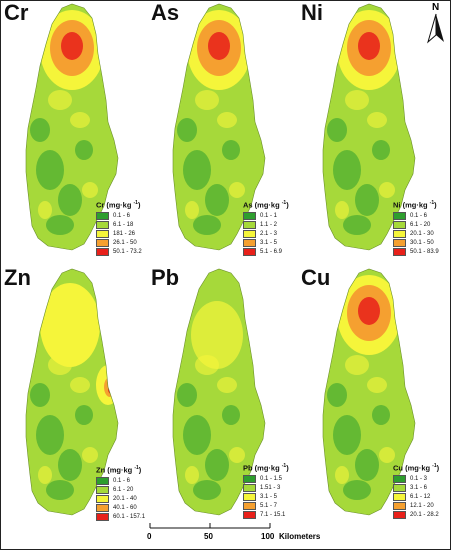 This screenshot has height=550, width=451. What do you see at coordinates (124, 234) in the screenshot?
I see `legend-range-label: 181 - 26` at bounding box center [124, 234].